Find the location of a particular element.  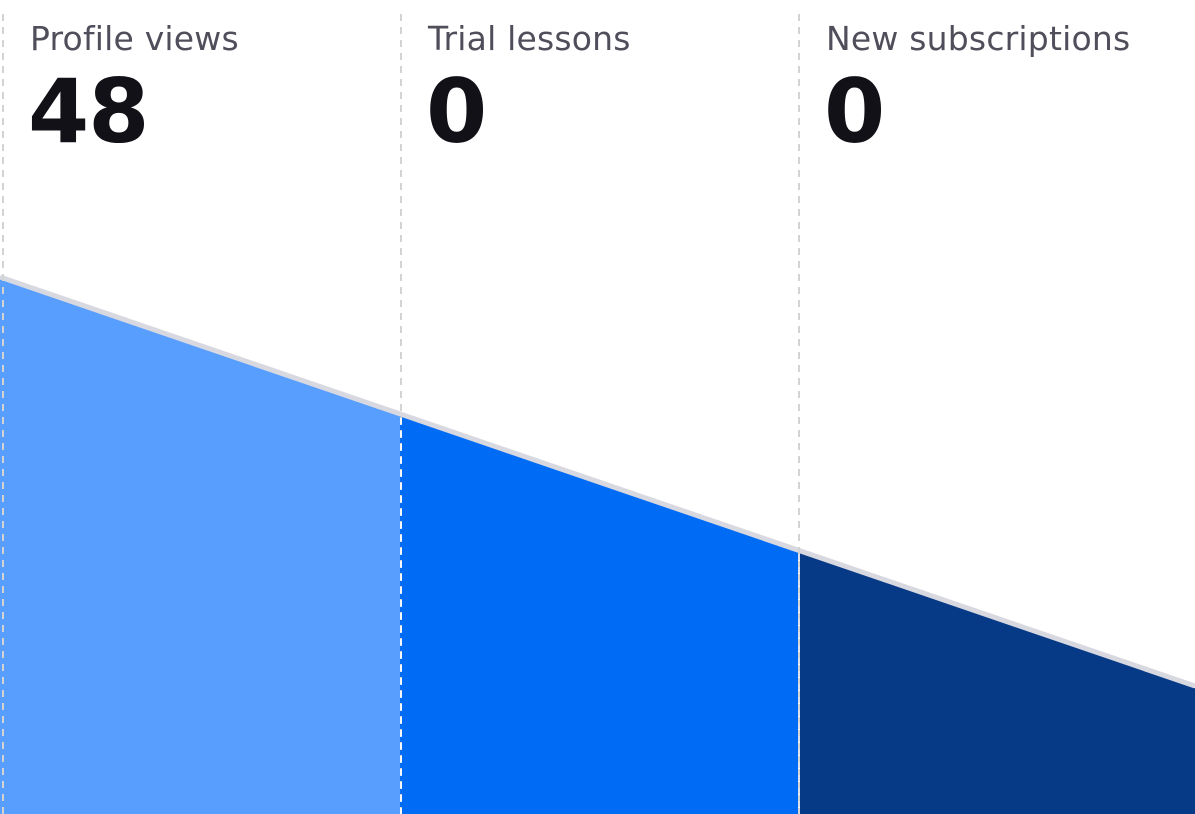

stage-label: New subscriptions is located at coordinates (978, 38).